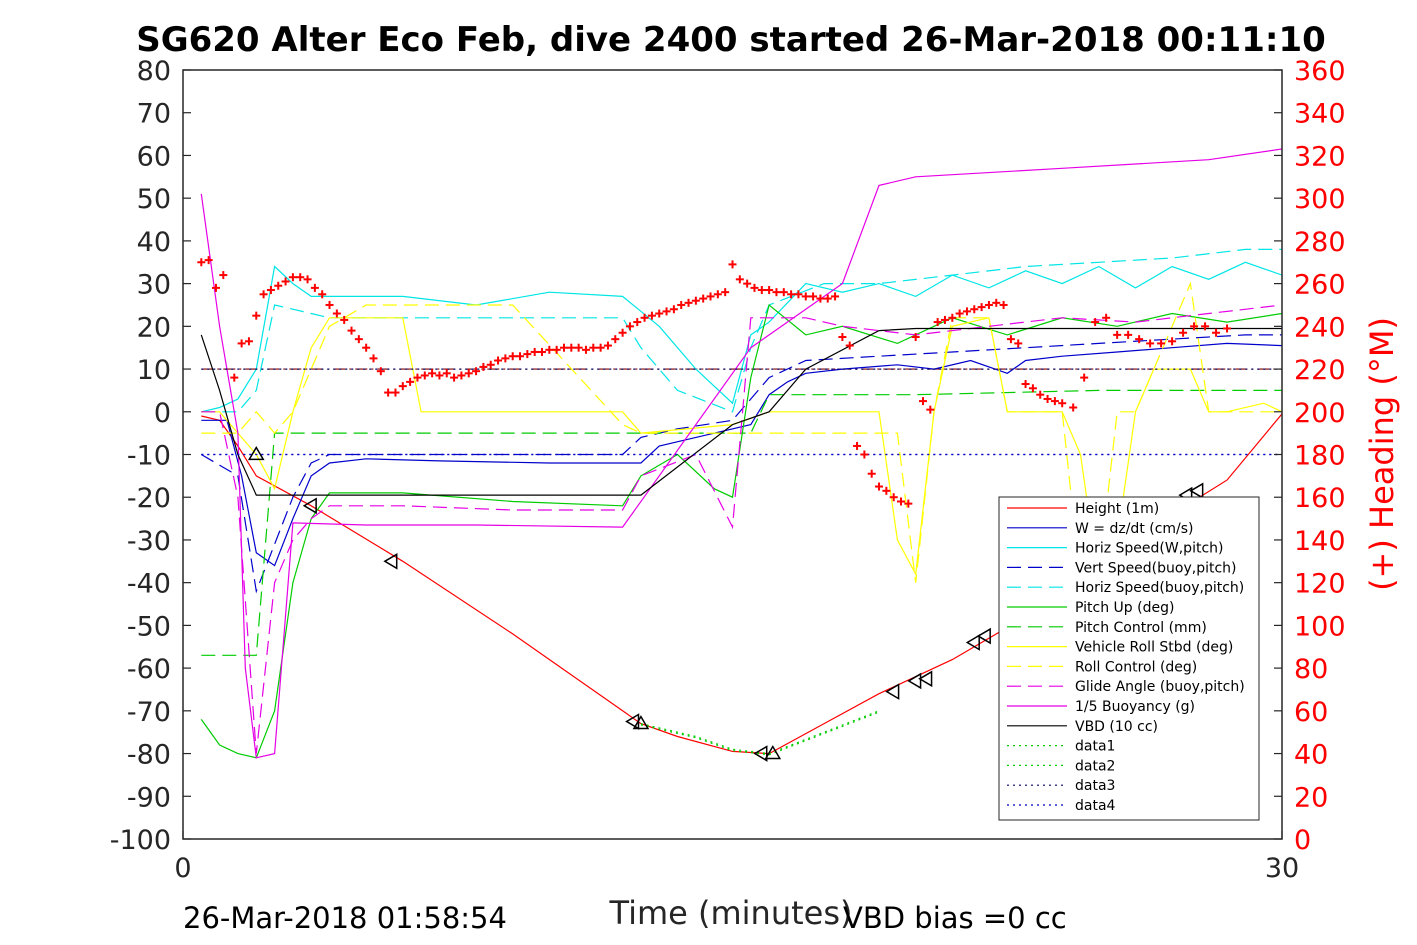 This screenshot has width=1417, height=945. What do you see at coordinates (1382, 454) in the screenshot?
I see `y2-axis-label: (+) Heading (°M)` at bounding box center [1382, 454].